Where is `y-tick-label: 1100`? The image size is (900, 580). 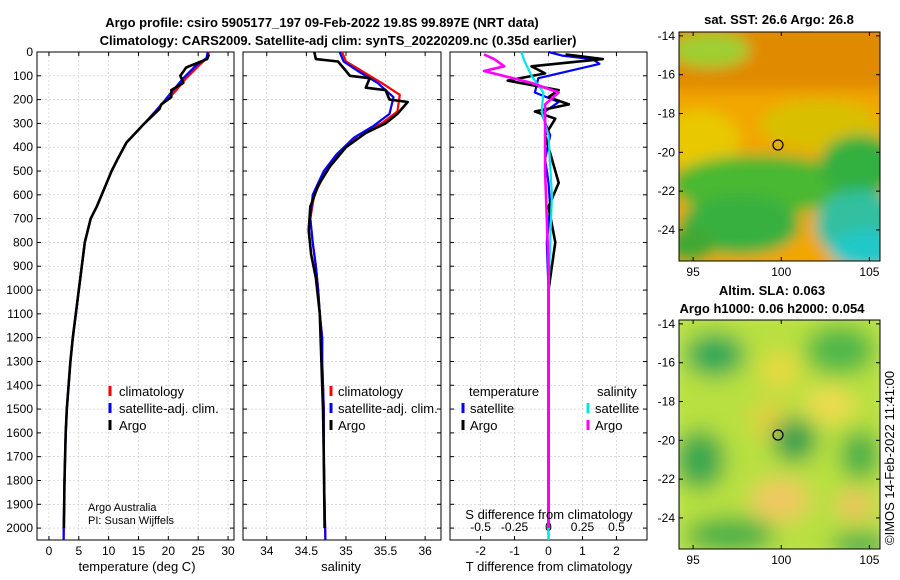 y-tick-label: 1100 is located at coordinates (20, 314).